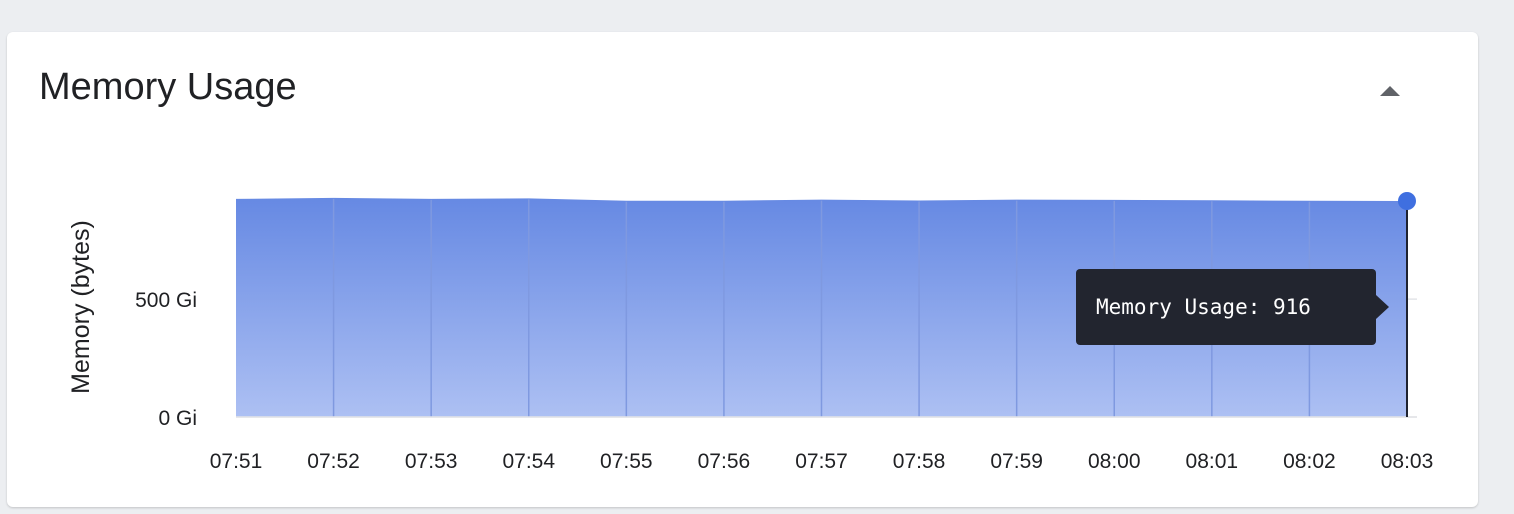  What do you see at coordinates (1382, 307) in the screenshot?
I see `tooltip-arrow` at bounding box center [1382, 307].